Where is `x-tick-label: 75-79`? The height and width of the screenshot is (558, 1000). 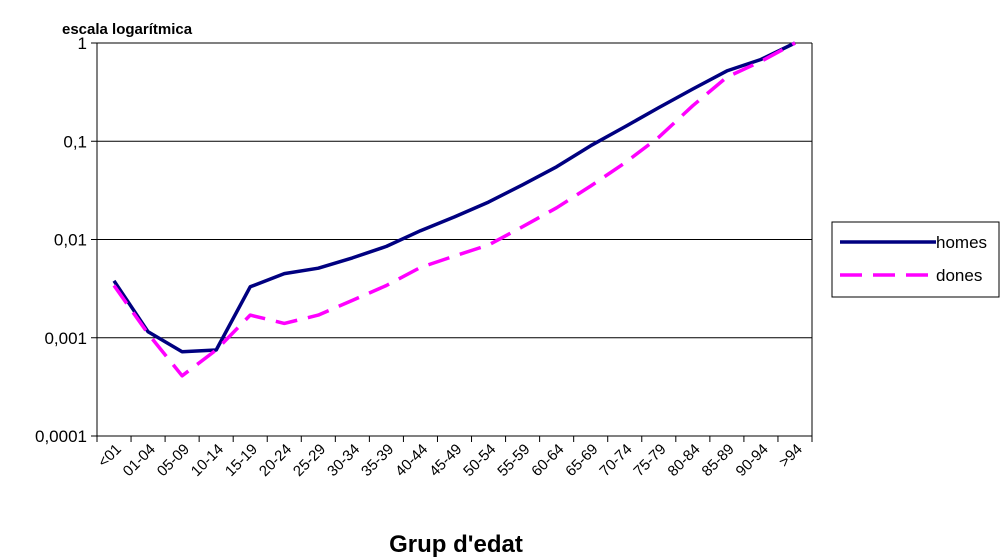
x-tick-label: 75-79 is located at coordinates (649, 460).